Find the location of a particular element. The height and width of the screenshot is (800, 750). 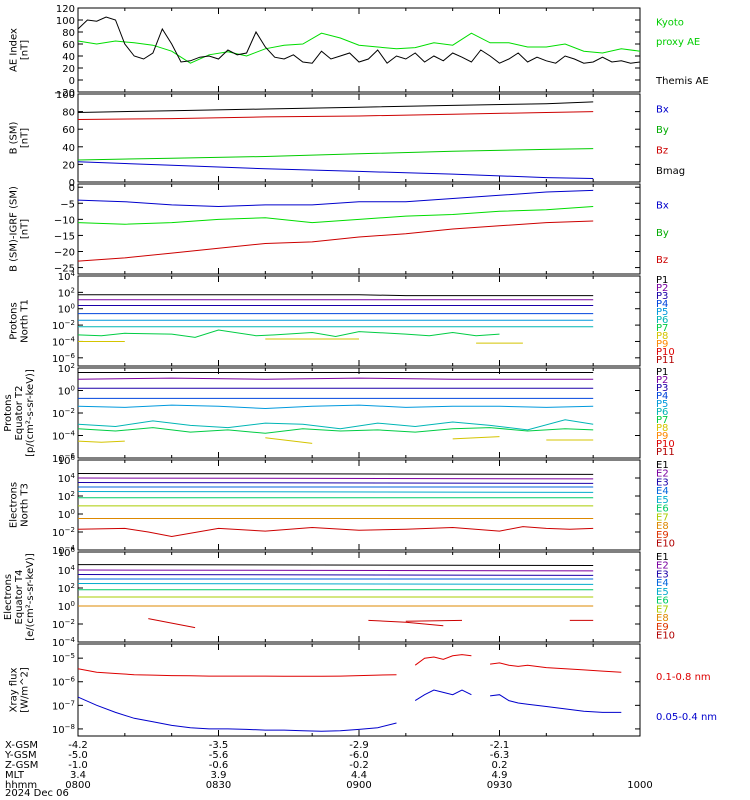

y-axis-label: Xray flux is located at coordinates (14, 690).